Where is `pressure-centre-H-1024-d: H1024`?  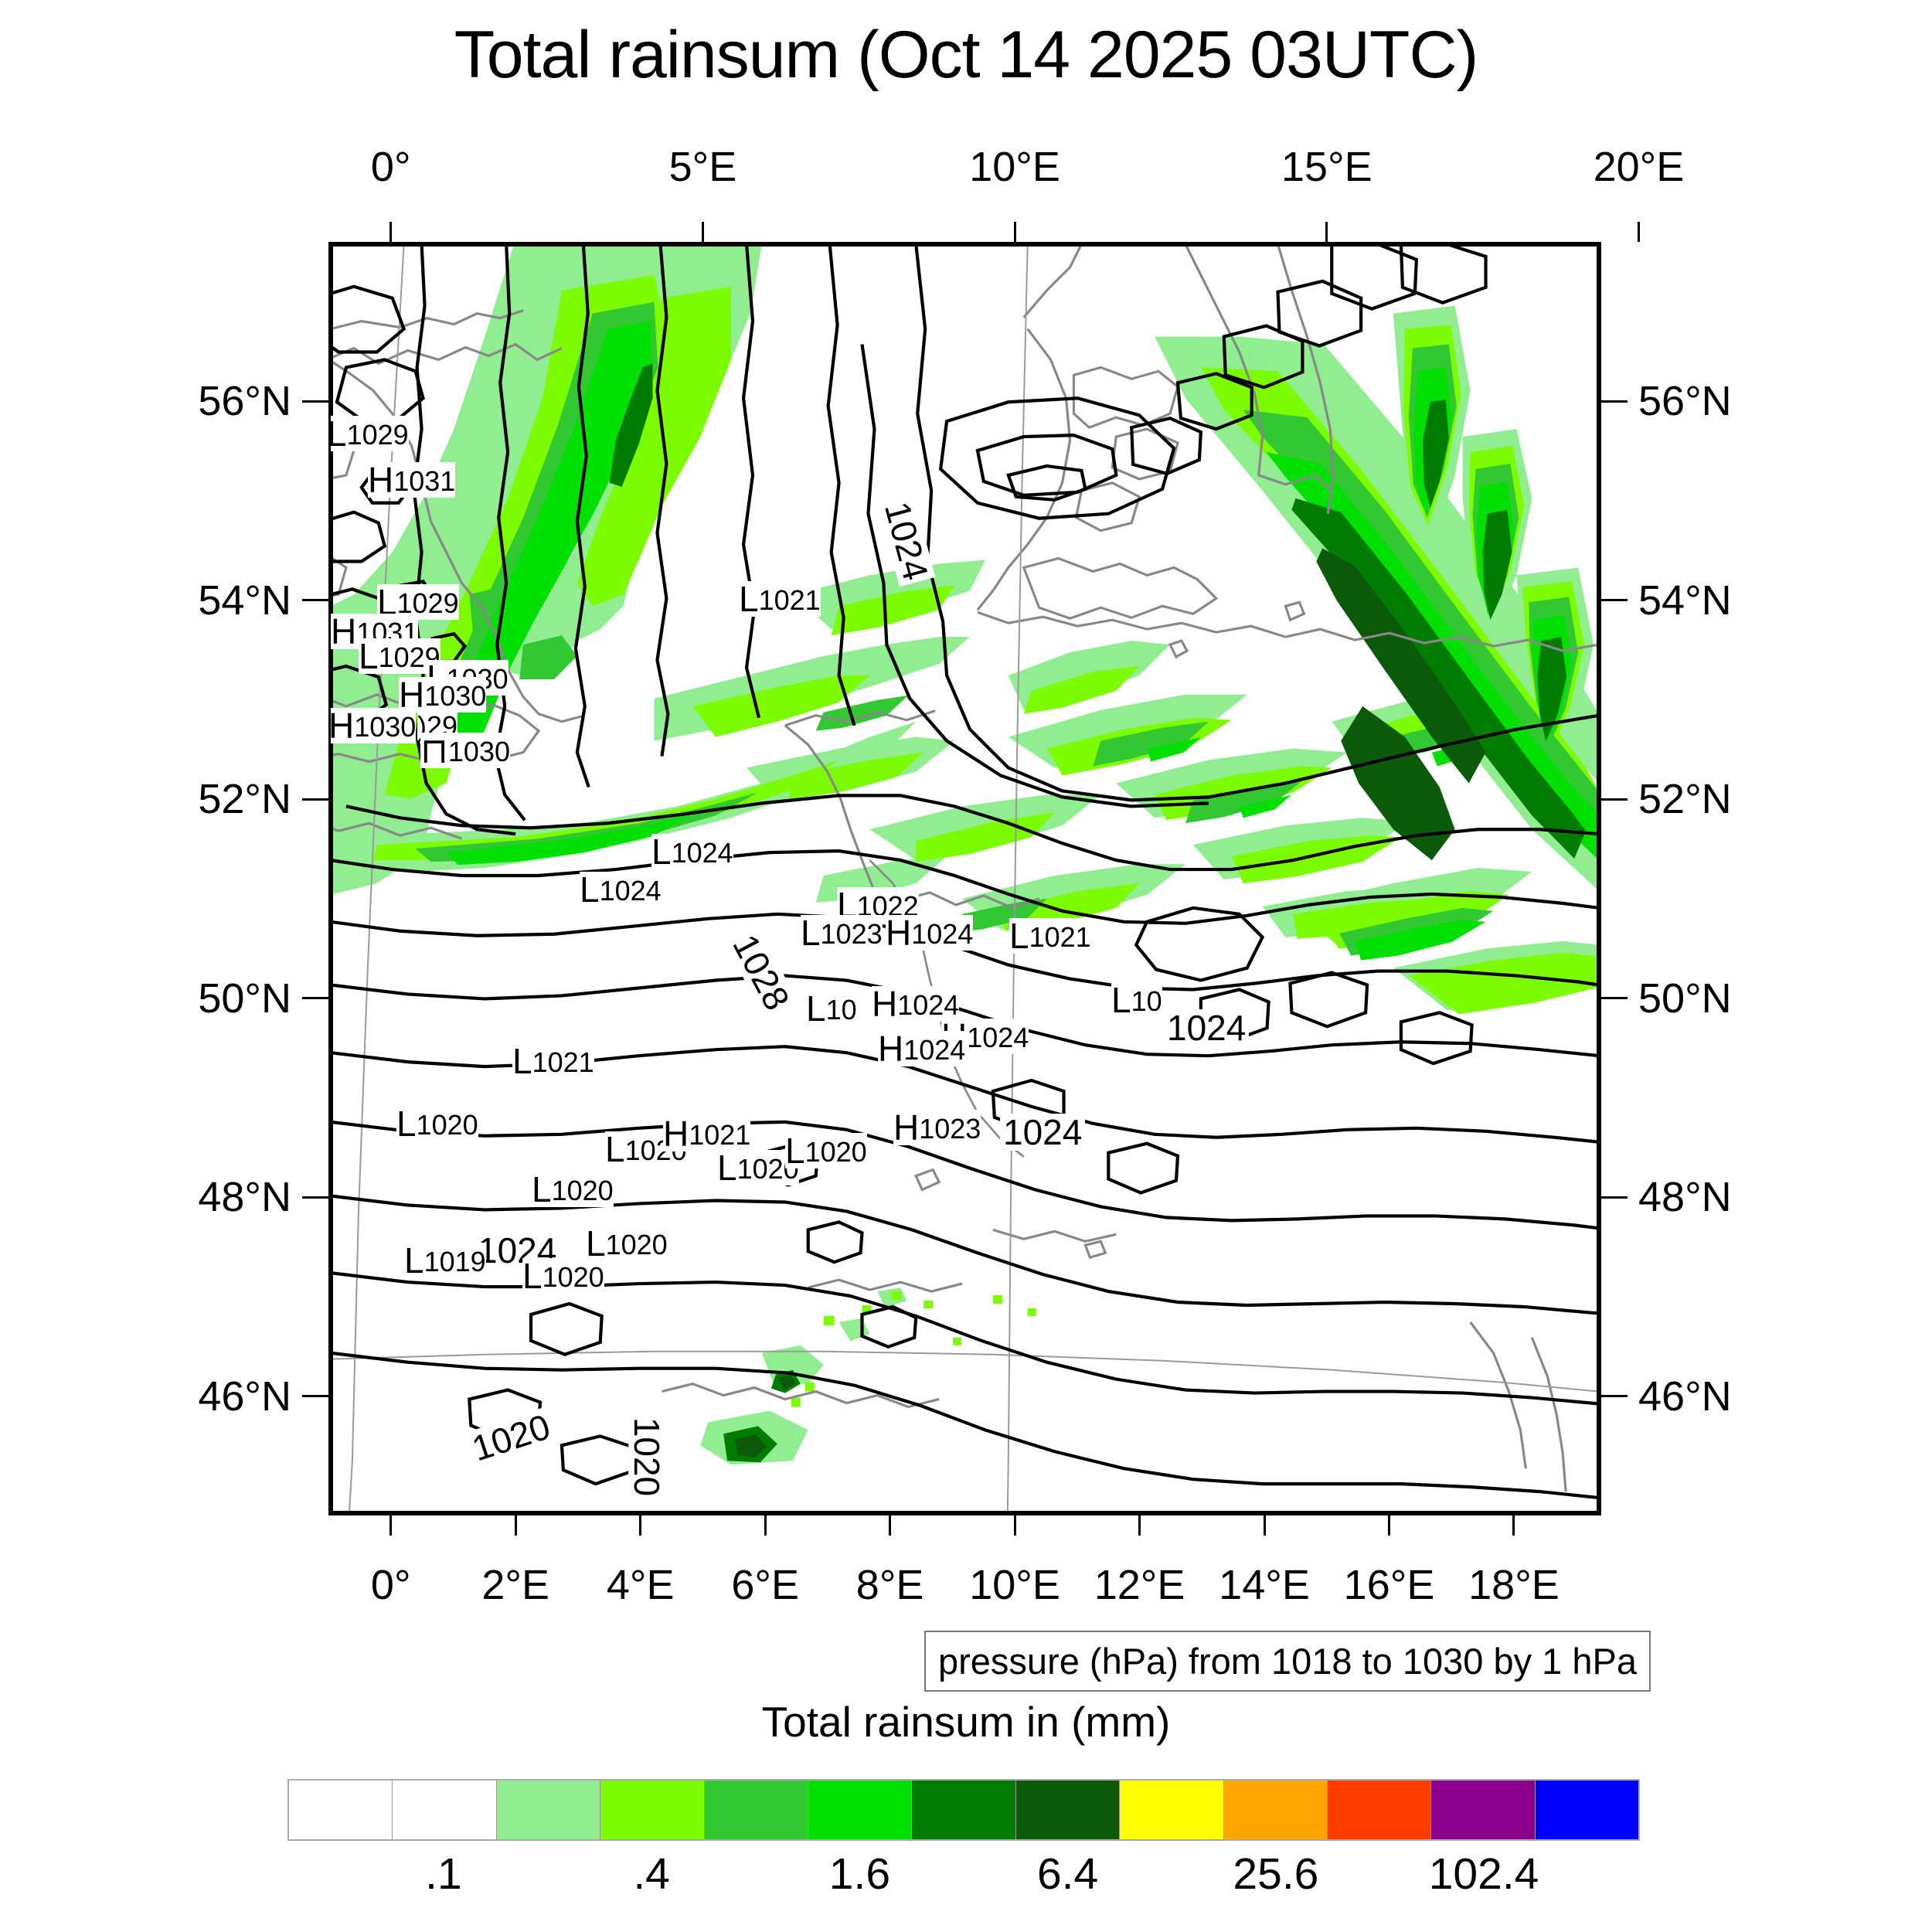 pressure-centre-H-1024-d: H1024 is located at coordinates (922, 1049).